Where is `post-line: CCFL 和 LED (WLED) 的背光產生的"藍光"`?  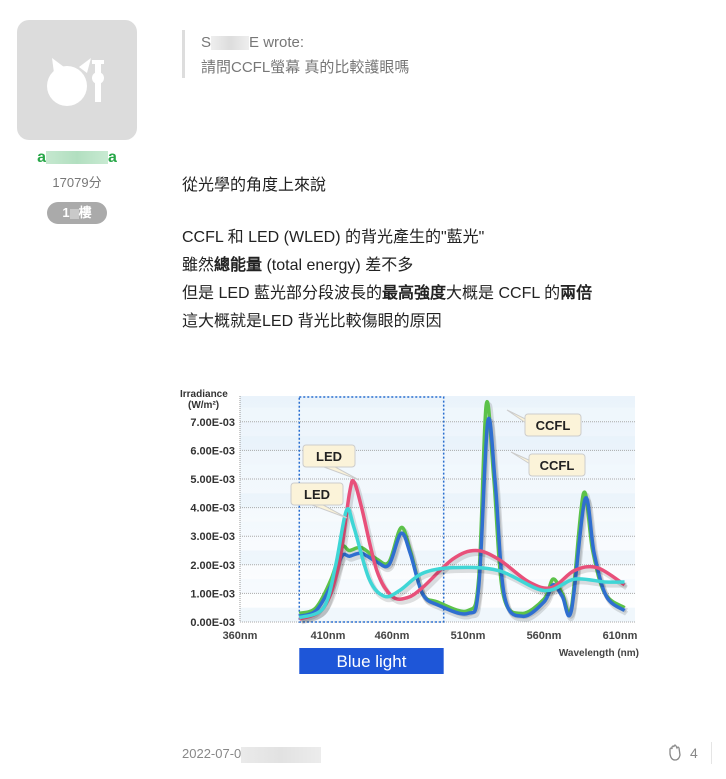
post-line: CCFL 和 LED (WLED) 的背光產生的"藍光" is located at coordinates (333, 237).